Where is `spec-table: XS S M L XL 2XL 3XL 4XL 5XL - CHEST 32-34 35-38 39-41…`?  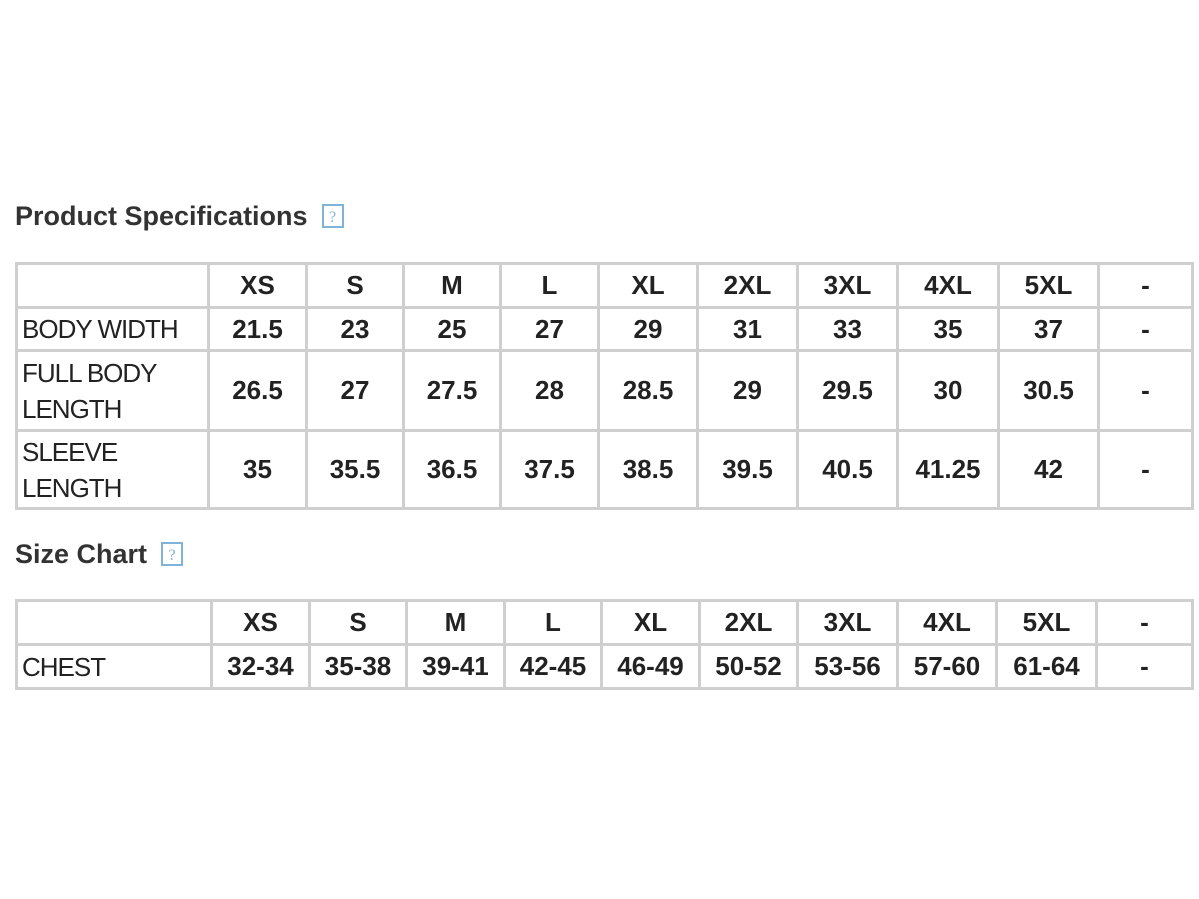
spec-table: XS S M L XL 2XL 3XL 4XL 5XL - CHEST 32-34 35-38 39-41… is located at coordinates (604, 644).